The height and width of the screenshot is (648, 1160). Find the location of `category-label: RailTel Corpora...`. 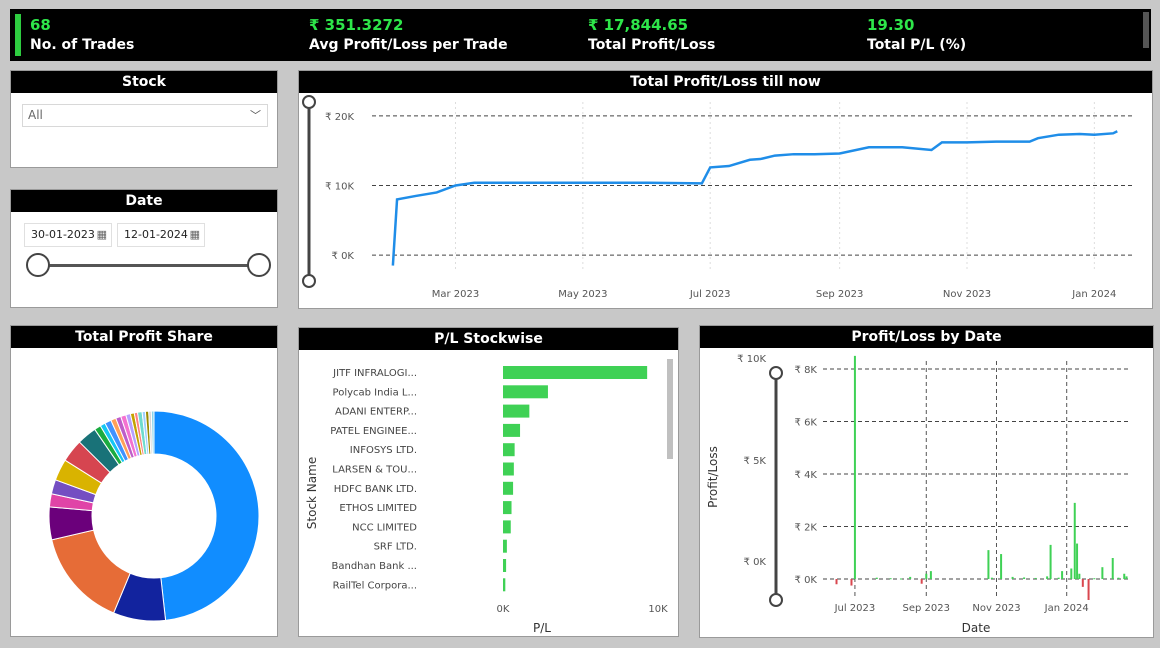

category-label: RailTel Corpora... is located at coordinates (375, 585).